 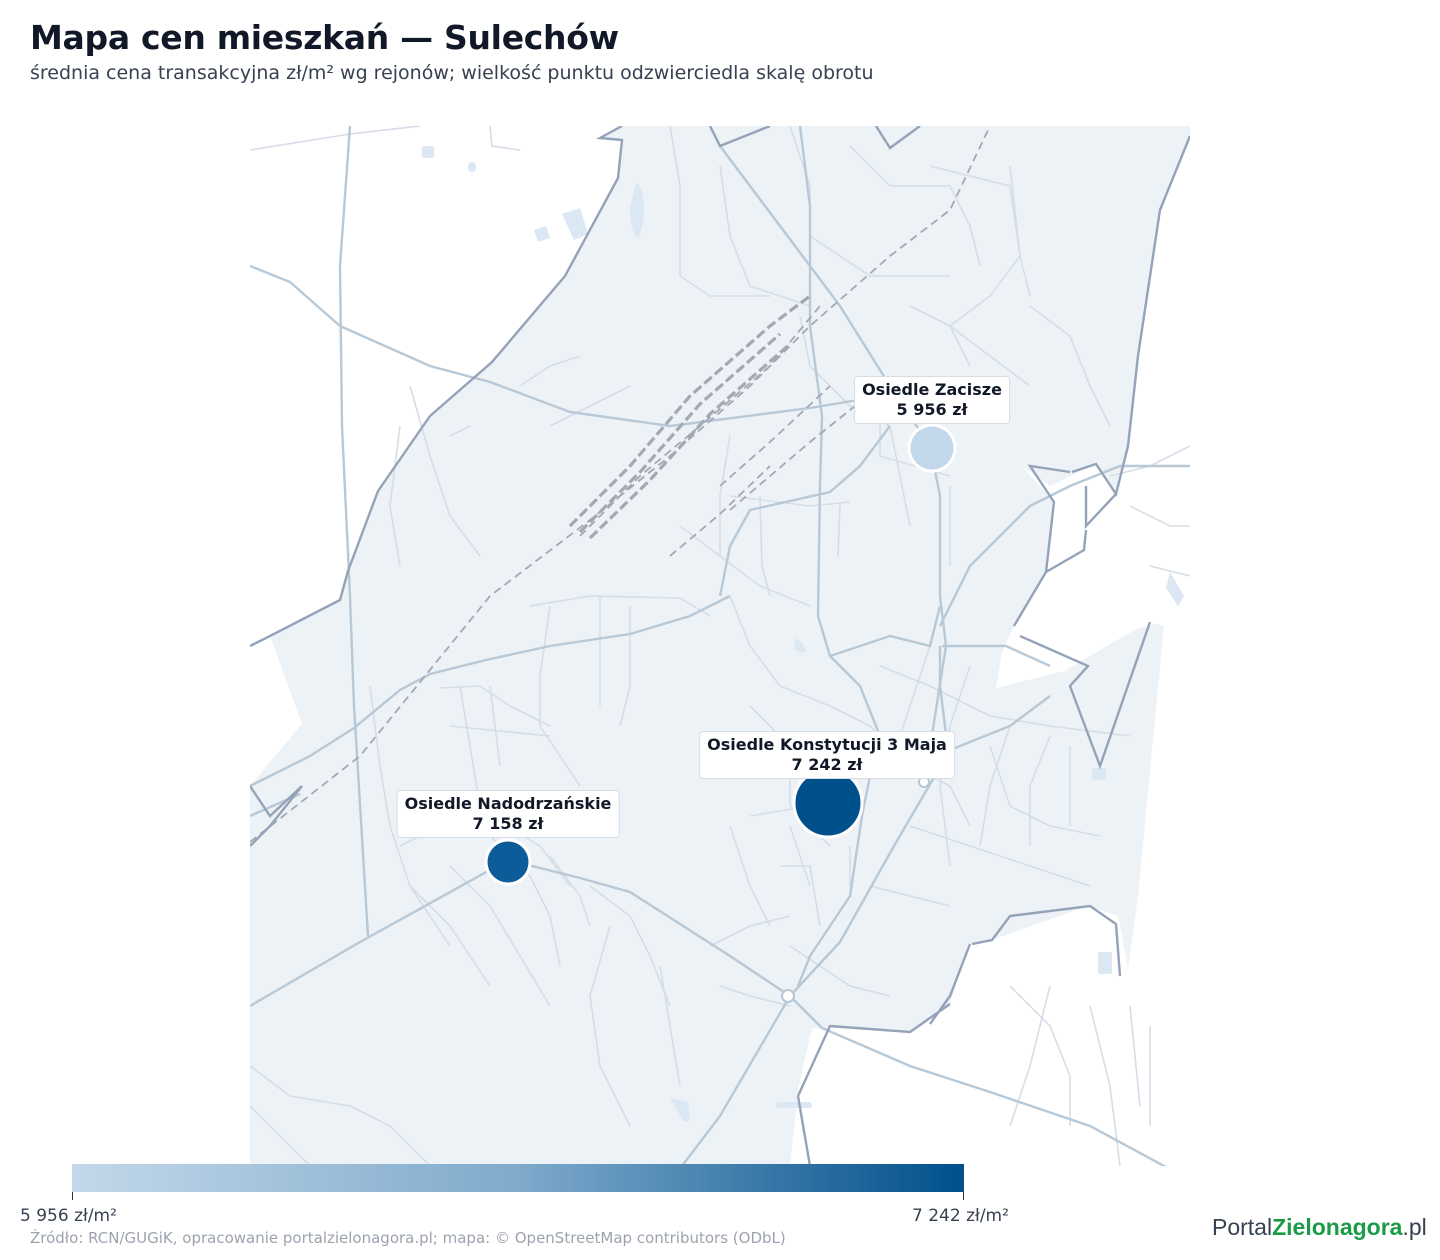 I want to click on roundabout-south, so click(x=788, y=996).